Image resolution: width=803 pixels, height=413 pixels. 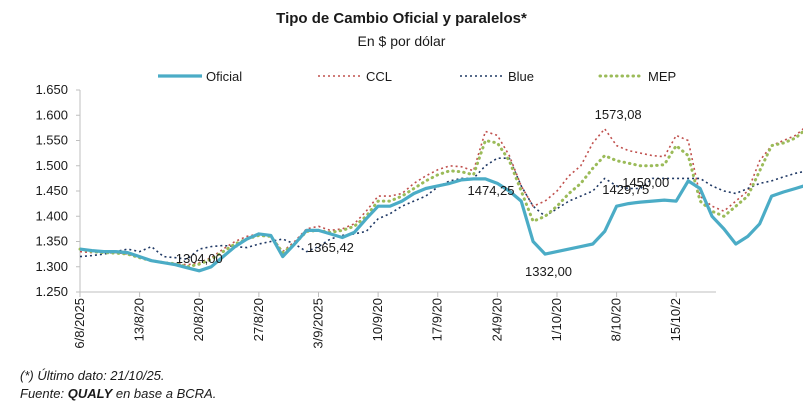 What do you see at coordinates (379, 76) in the screenshot?
I see `legend-label-ccl: CCL` at bounding box center [379, 76].